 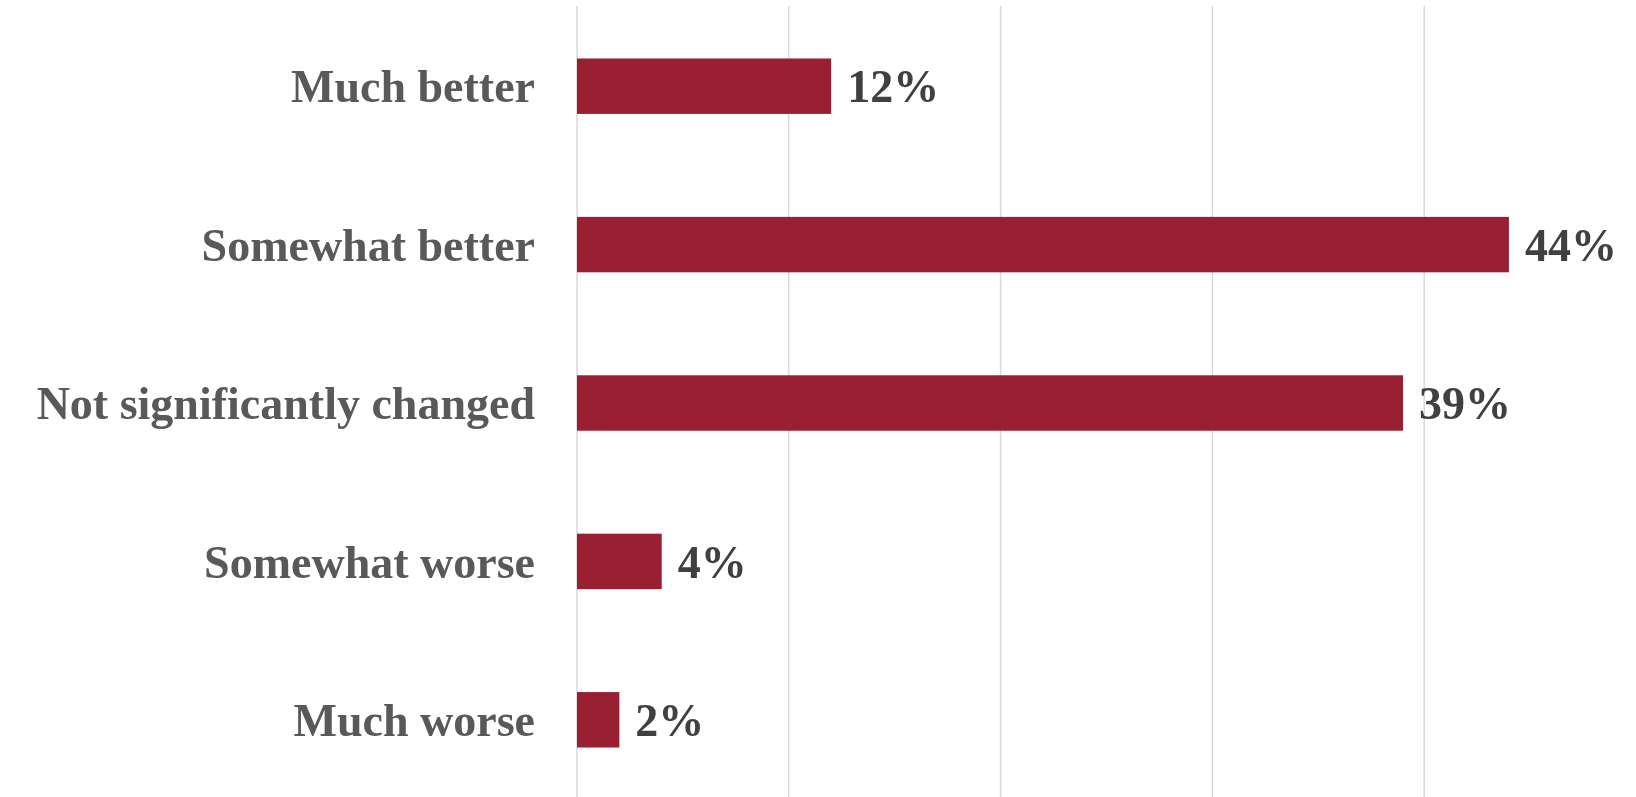 What do you see at coordinates (712, 562) in the screenshot?
I see `data-label: 4%` at bounding box center [712, 562].